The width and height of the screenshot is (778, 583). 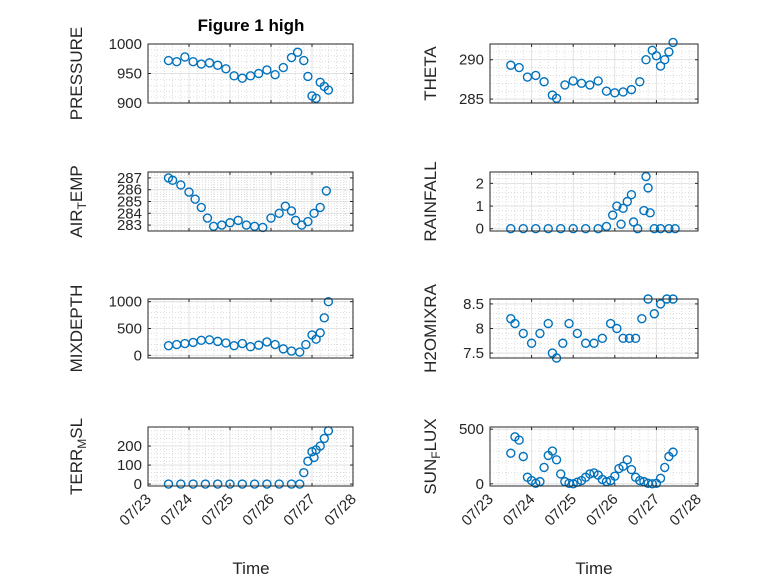 I want to click on subplot-rainfall: 0 1 2 RAINFALL, so click(x=560, y=201).